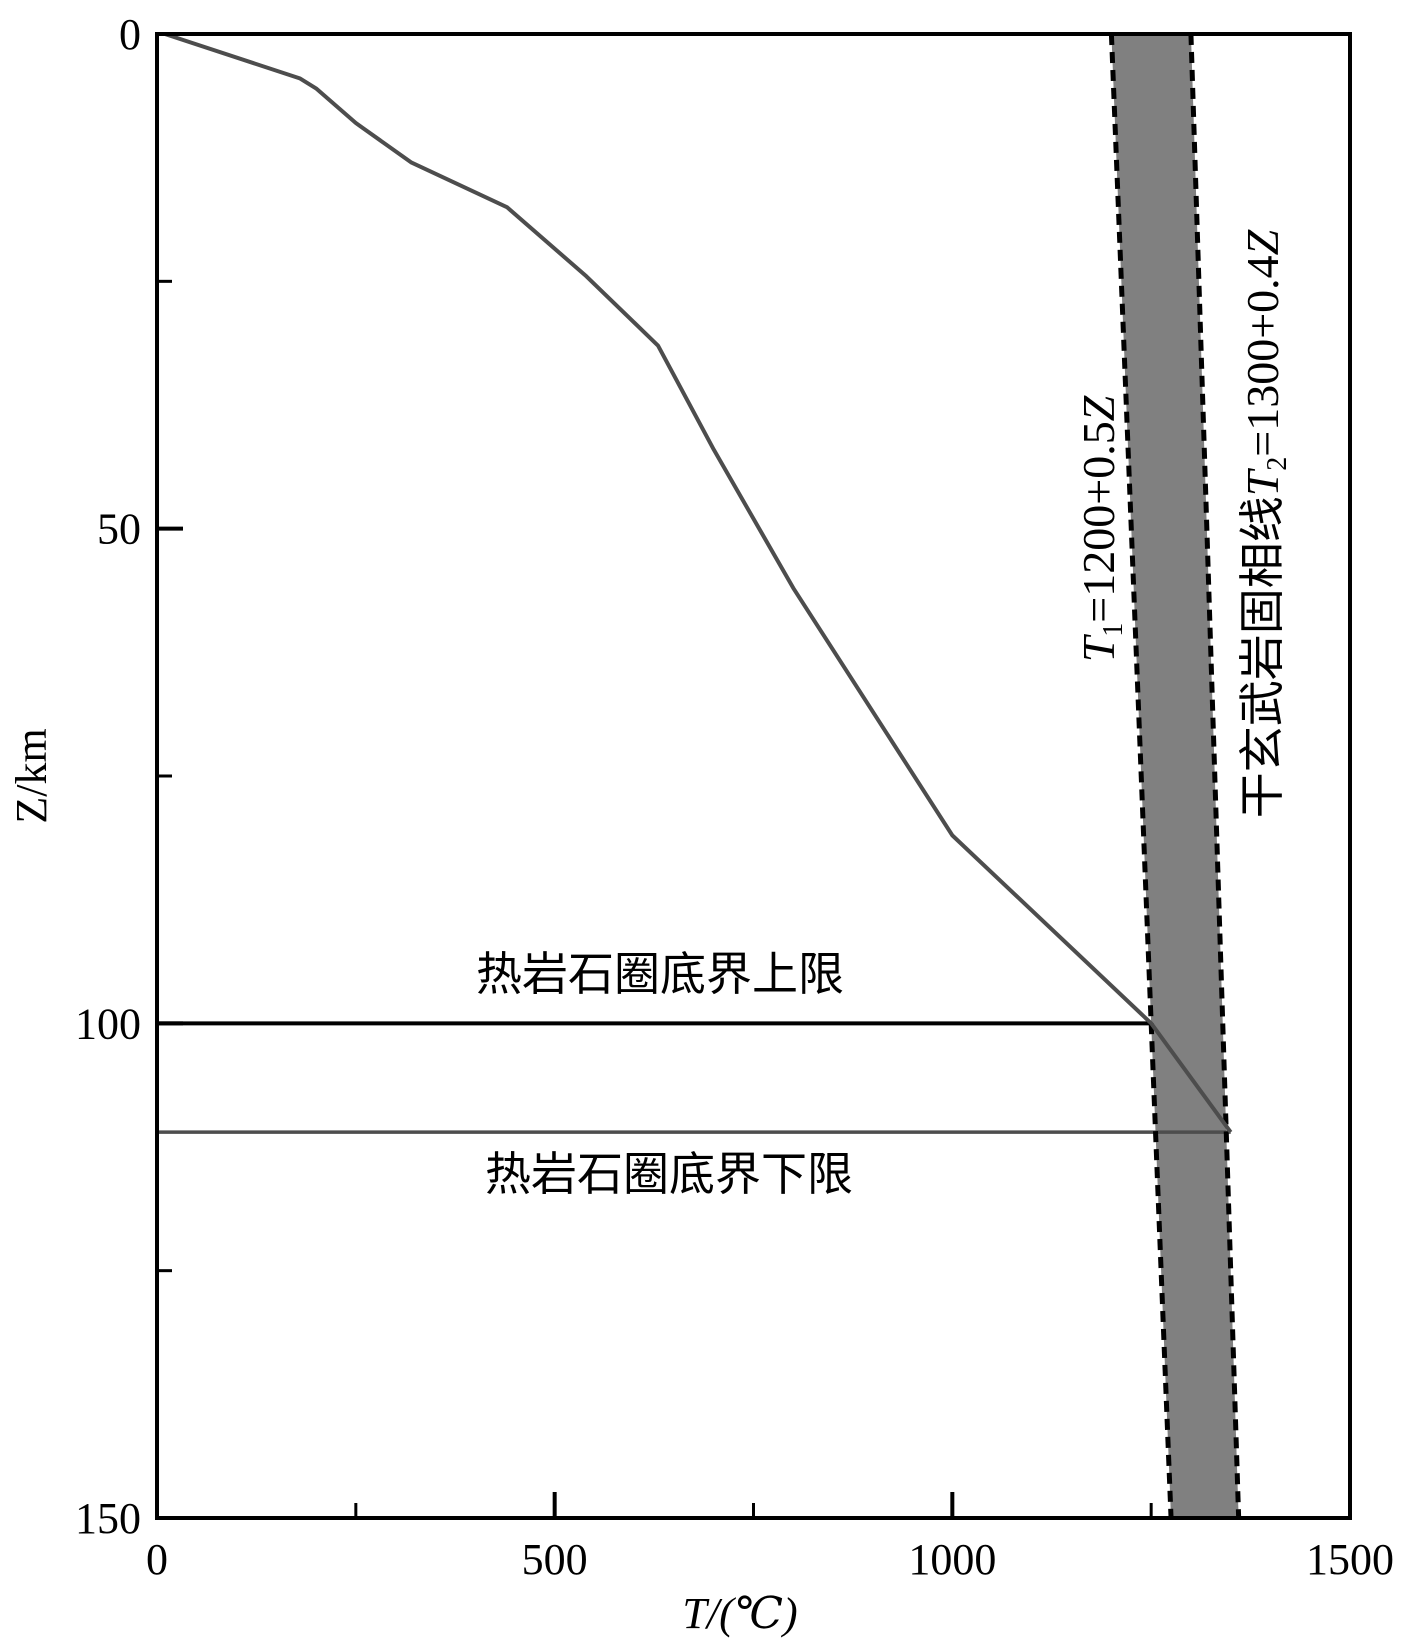  What do you see at coordinates (31, 775) in the screenshot?
I see `y-axis-title: Z/km` at bounding box center [31, 775].